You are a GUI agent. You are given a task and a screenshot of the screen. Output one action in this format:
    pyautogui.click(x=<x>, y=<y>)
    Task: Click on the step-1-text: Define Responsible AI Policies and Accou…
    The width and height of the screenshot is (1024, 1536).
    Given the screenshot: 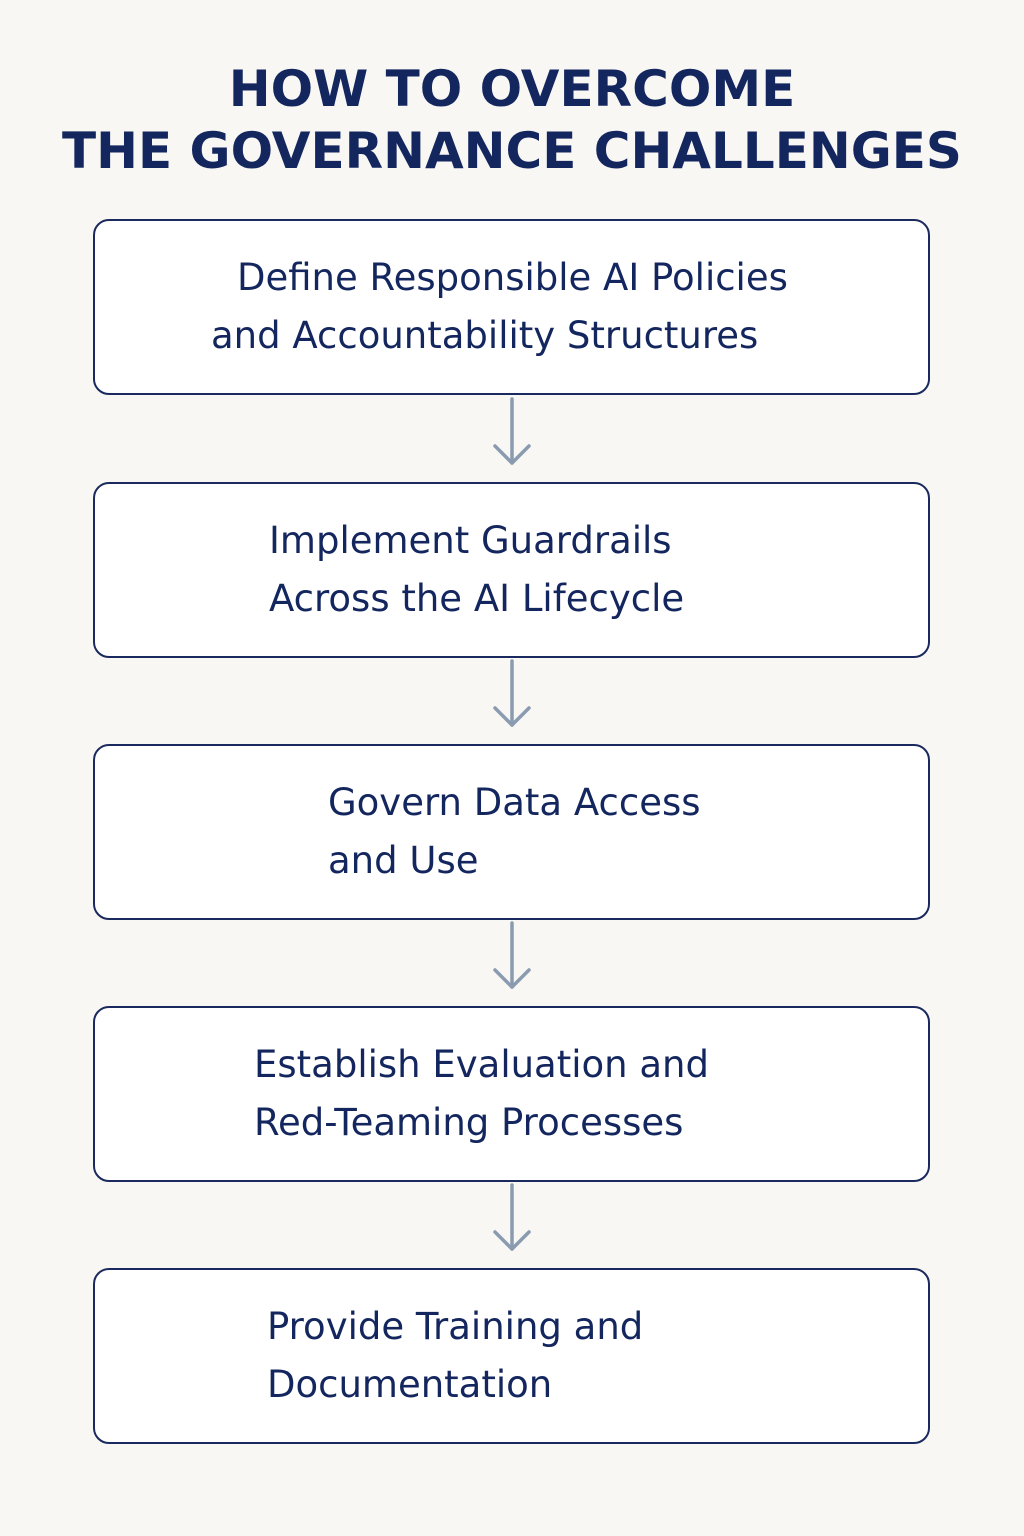 What is the action you would take?
    pyautogui.click(x=499, y=307)
    